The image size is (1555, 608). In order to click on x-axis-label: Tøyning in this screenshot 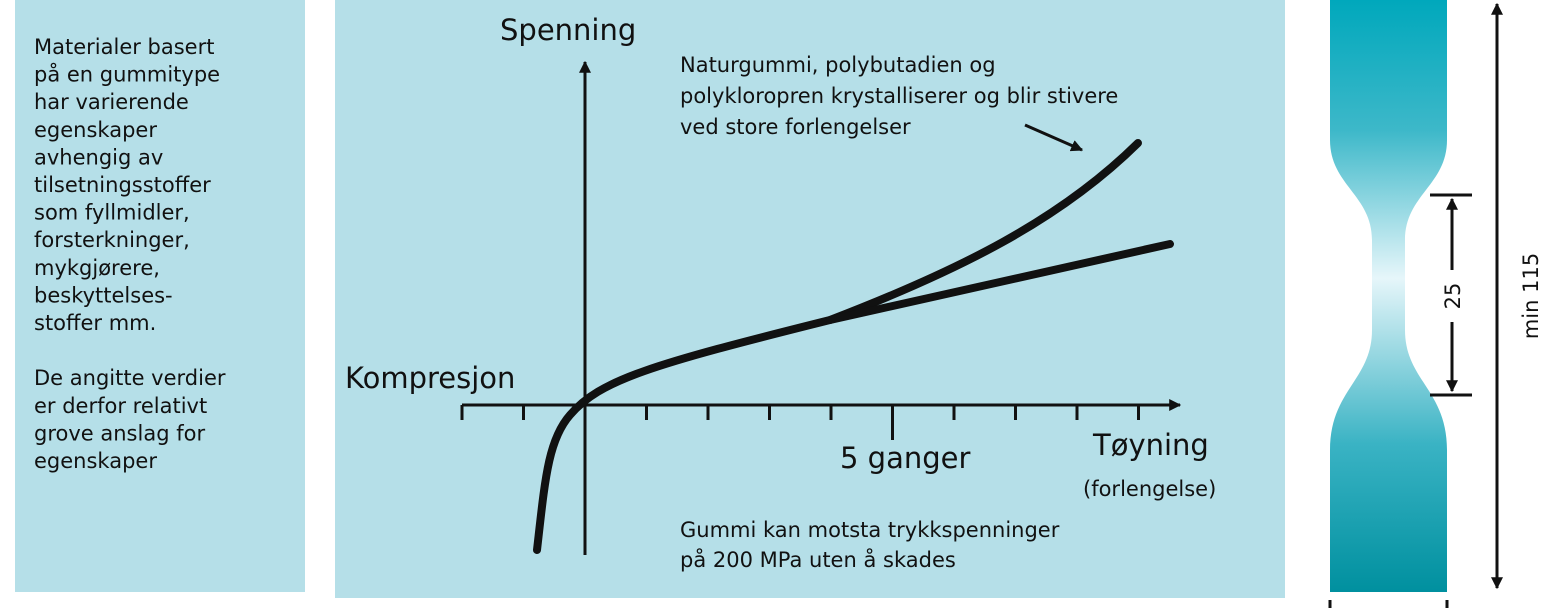, I will do `click(1150, 445)`.